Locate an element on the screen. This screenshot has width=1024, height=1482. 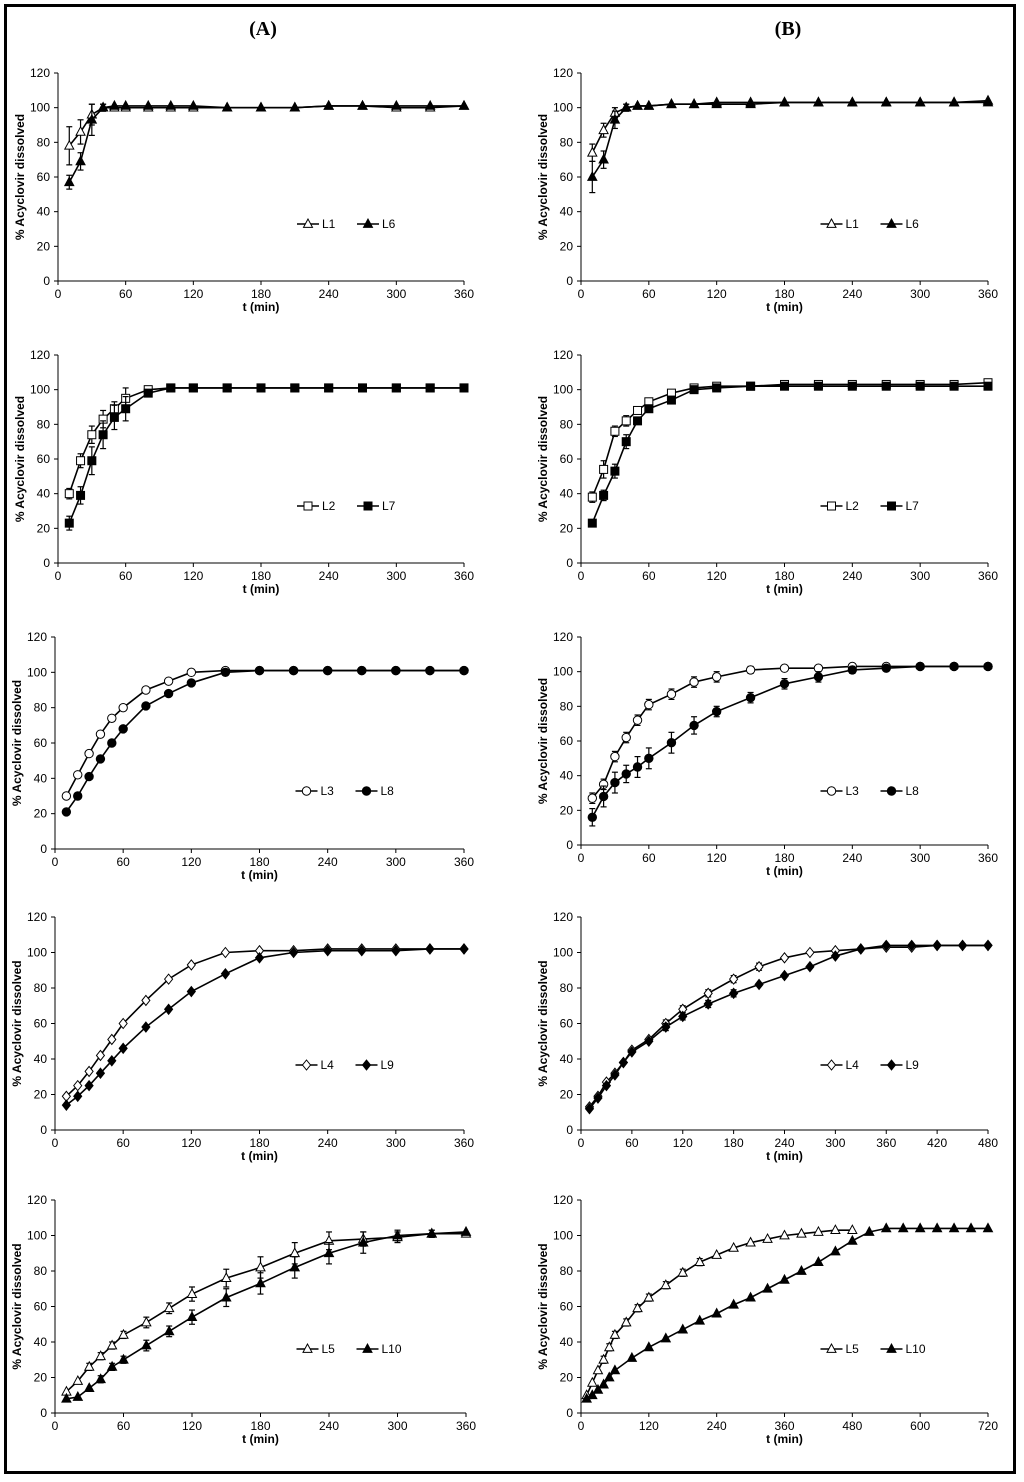
x-tick-label: 480 is located at coordinates (852, 1426).